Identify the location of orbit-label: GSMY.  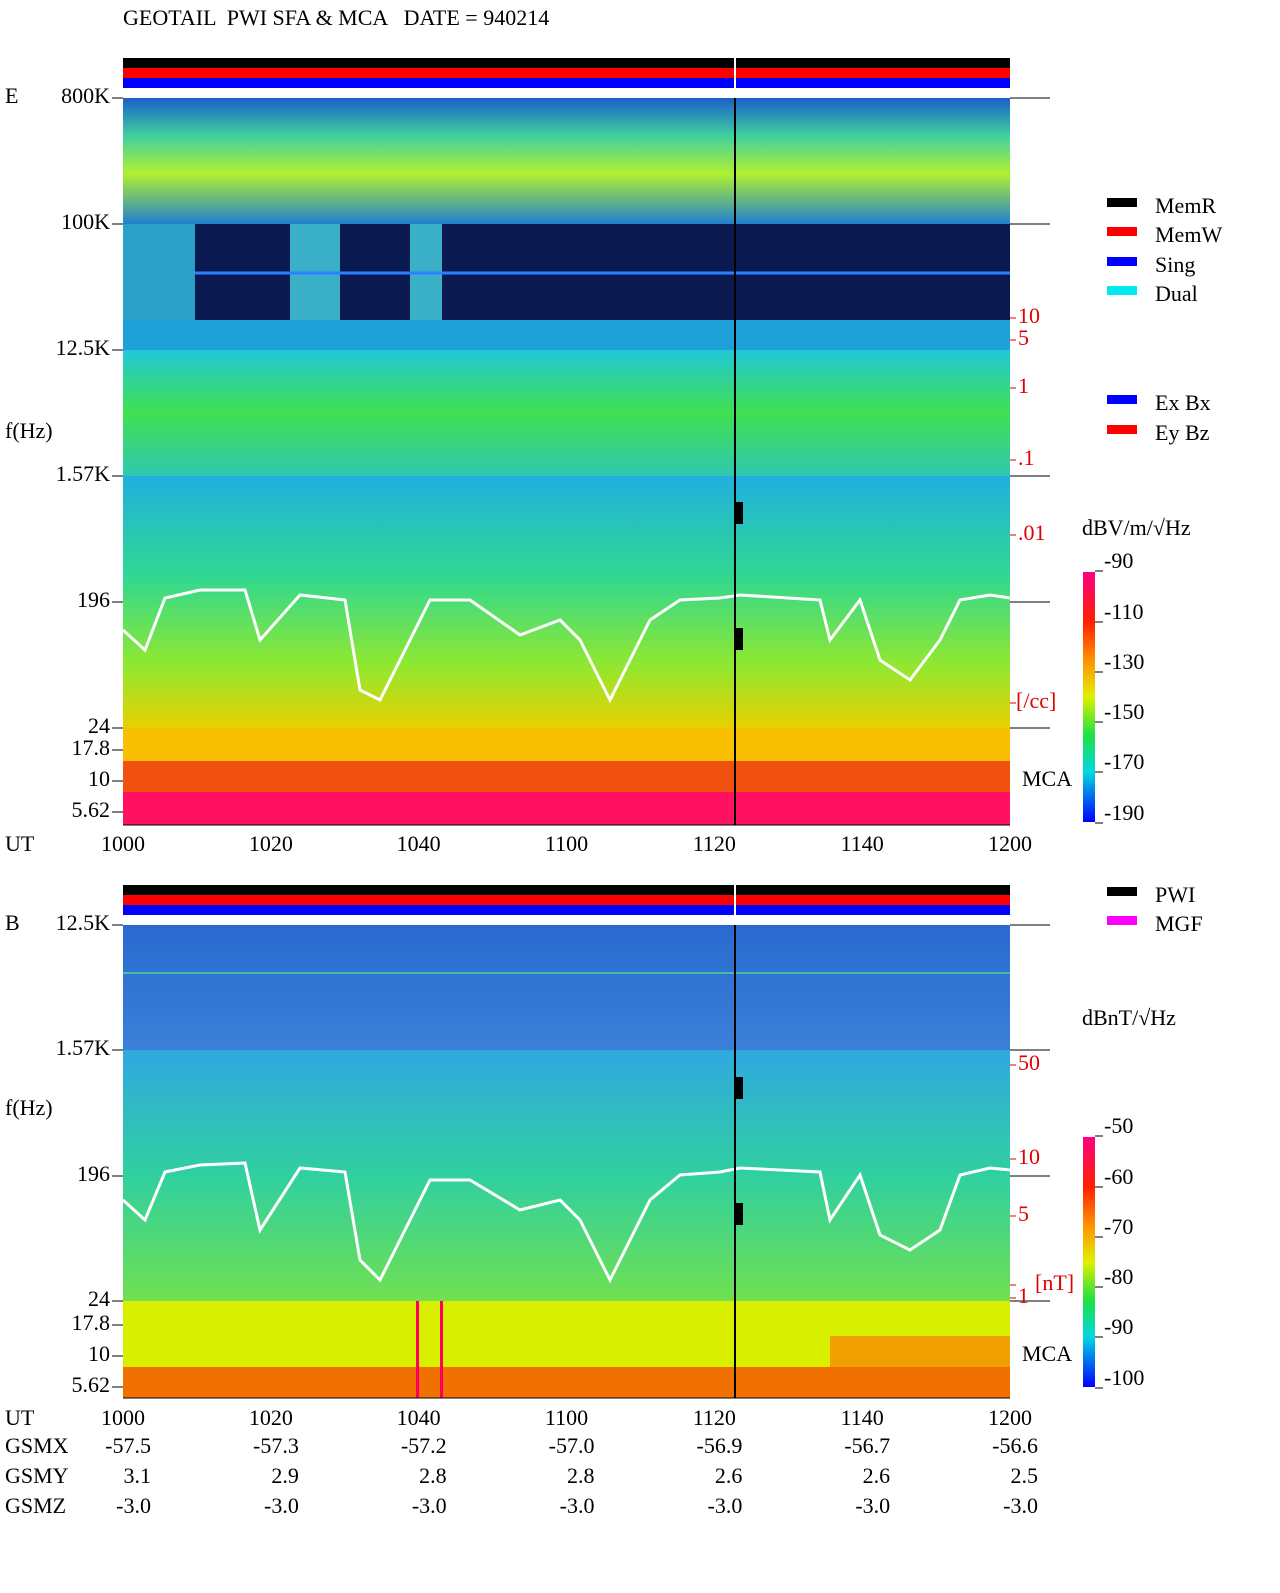
(37, 1475).